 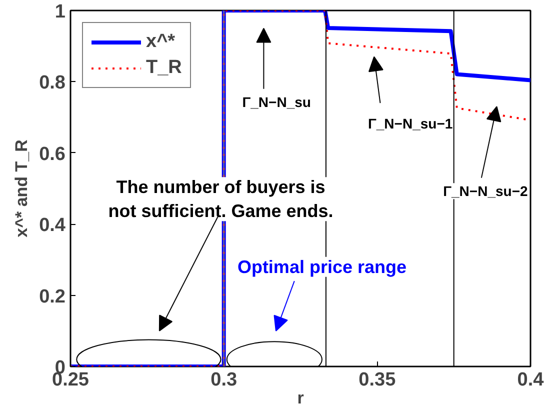 What do you see at coordinates (164, 68) in the screenshot?
I see `legend-label: T_R` at bounding box center [164, 68].